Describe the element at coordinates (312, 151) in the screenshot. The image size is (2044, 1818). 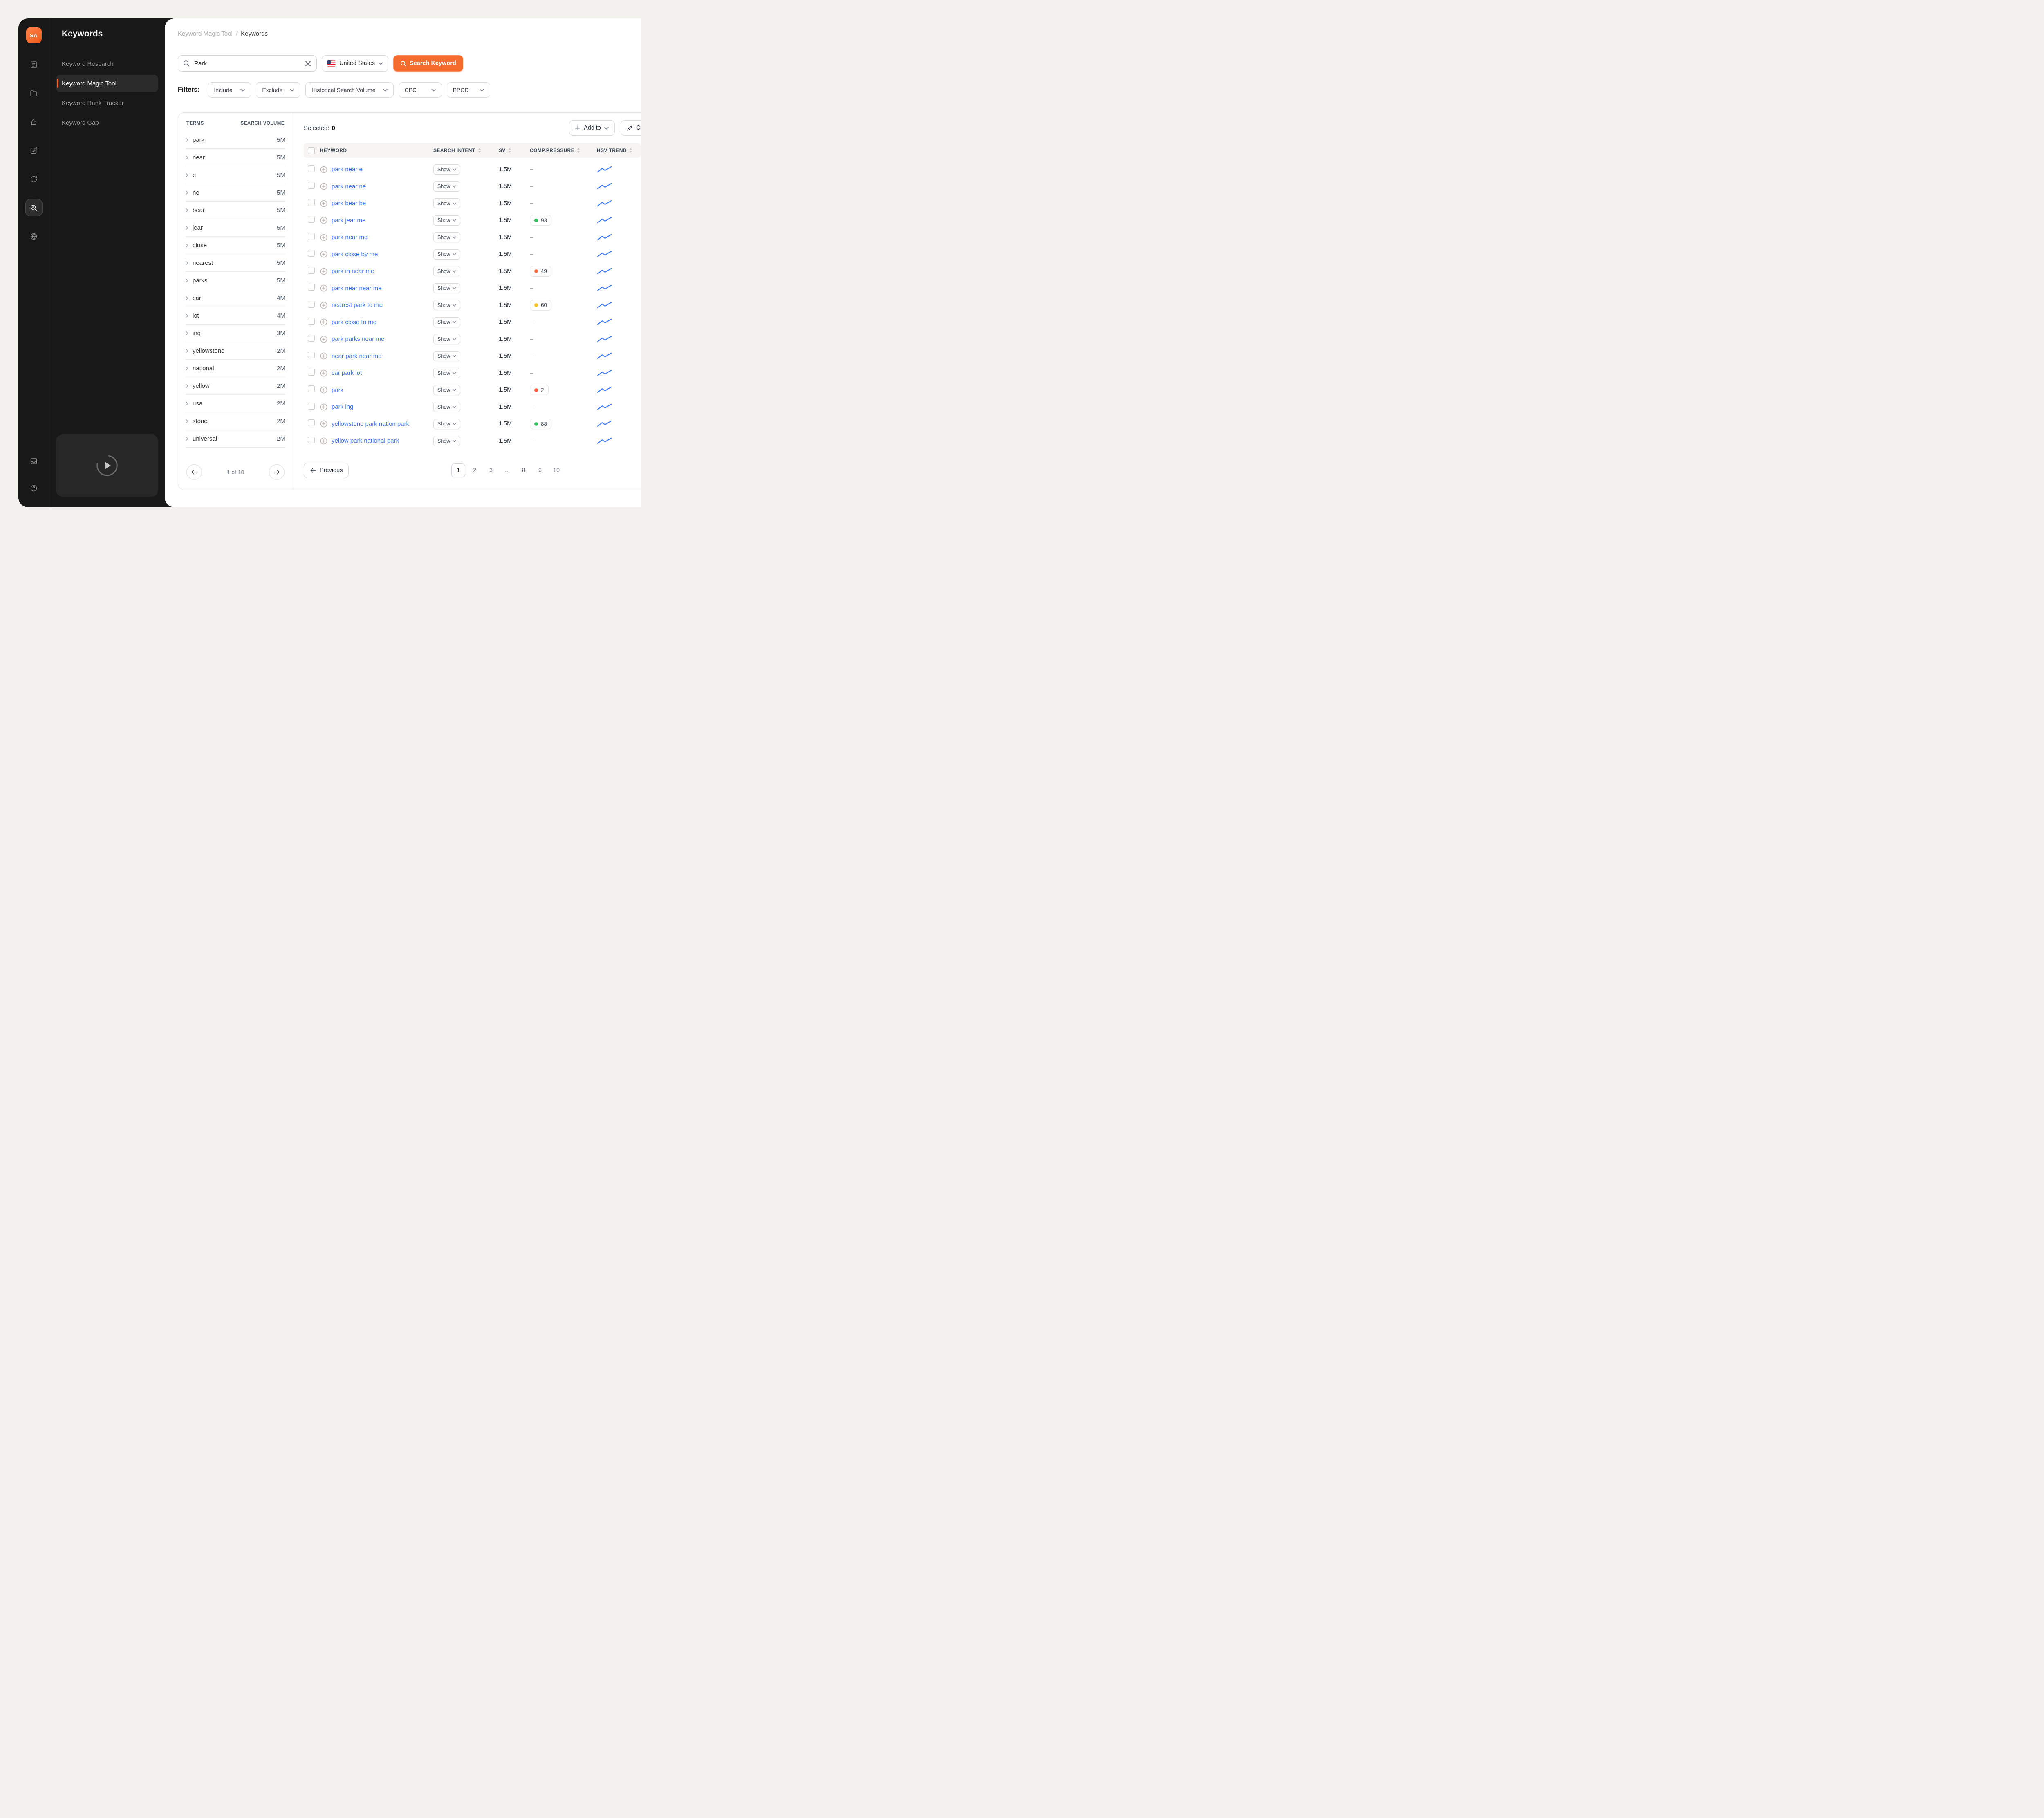
I see `select-all-checkbox` at that location.